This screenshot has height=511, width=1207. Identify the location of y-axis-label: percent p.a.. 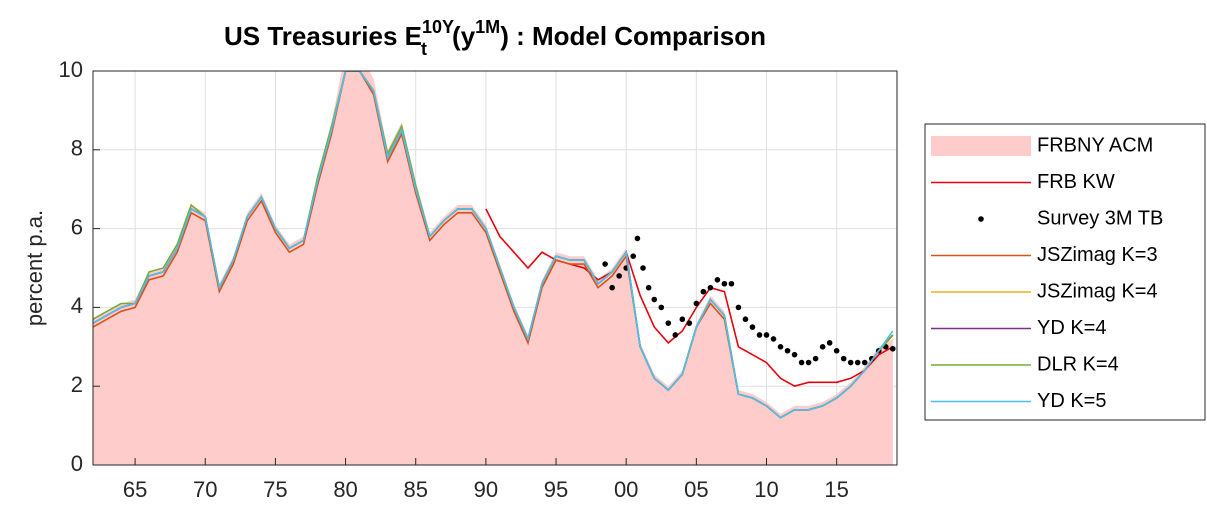
(34, 268).